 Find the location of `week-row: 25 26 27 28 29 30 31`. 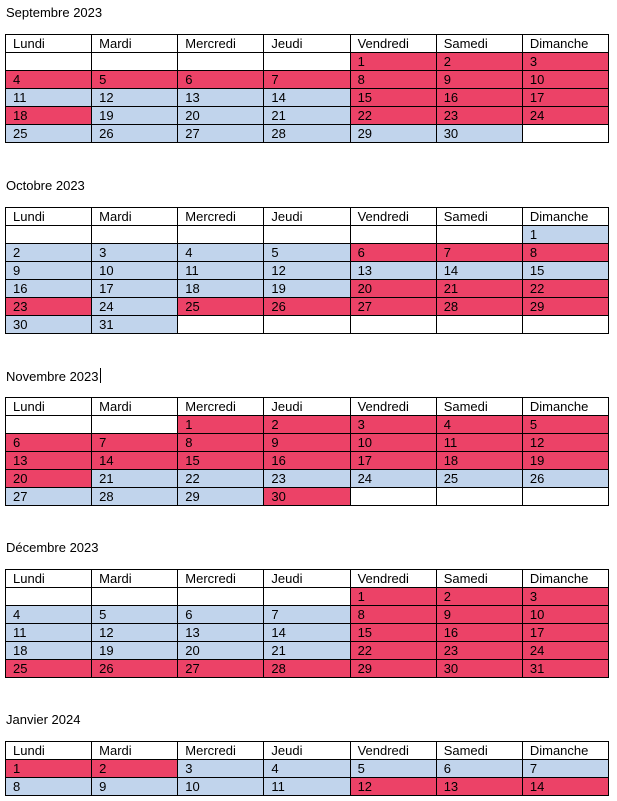

week-row: 25 26 27 28 29 30 31 is located at coordinates (307, 668).